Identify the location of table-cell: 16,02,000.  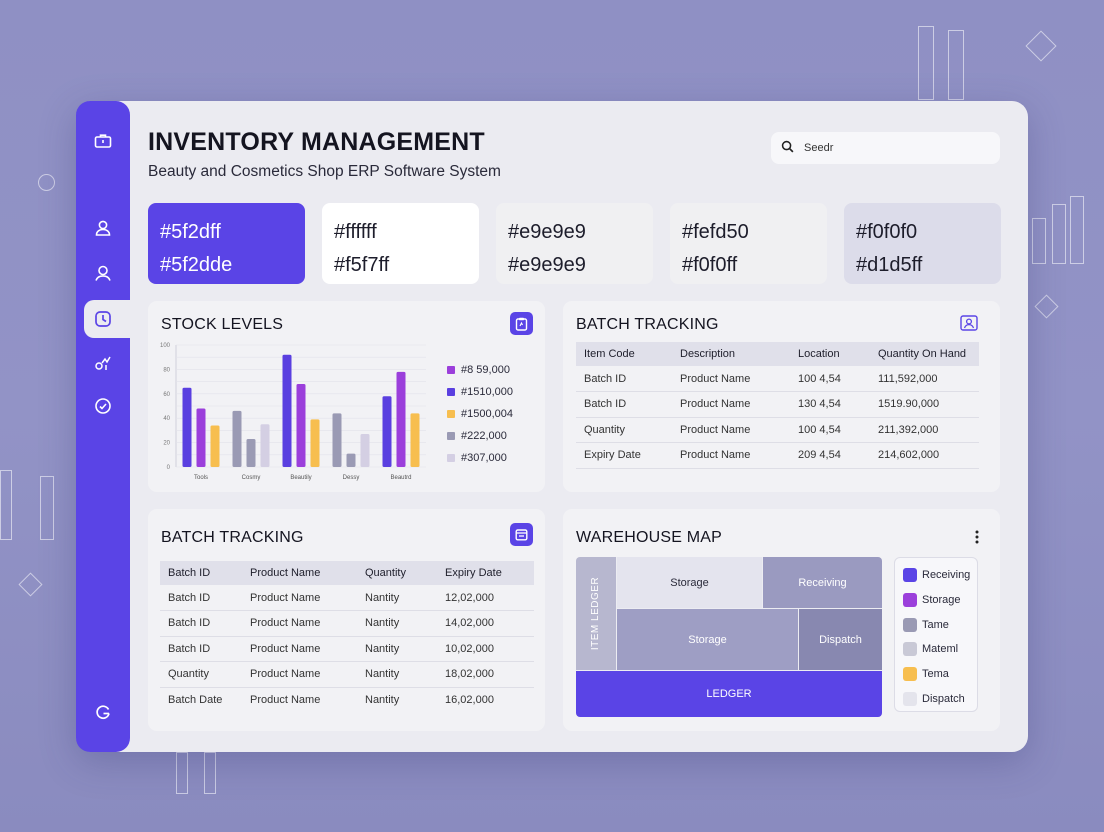
(469, 700).